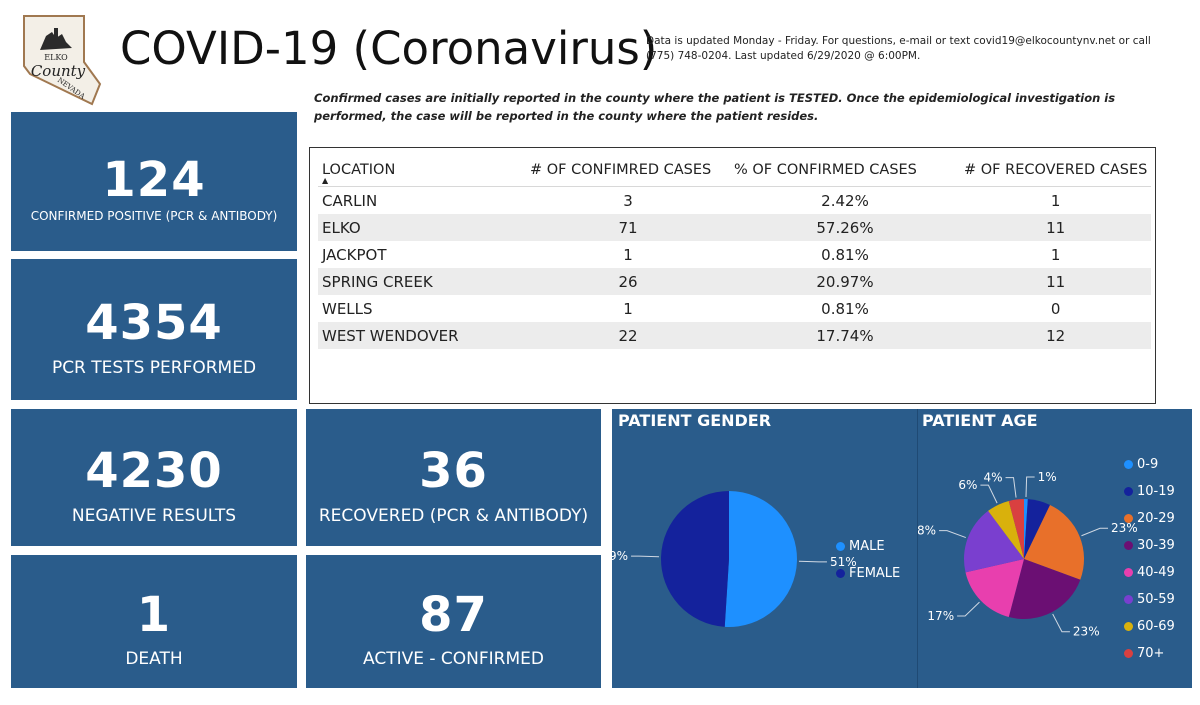 Image resolution: width=1200 pixels, height=705 pixels. I want to click on age-data-label: 17%, so click(940, 616).